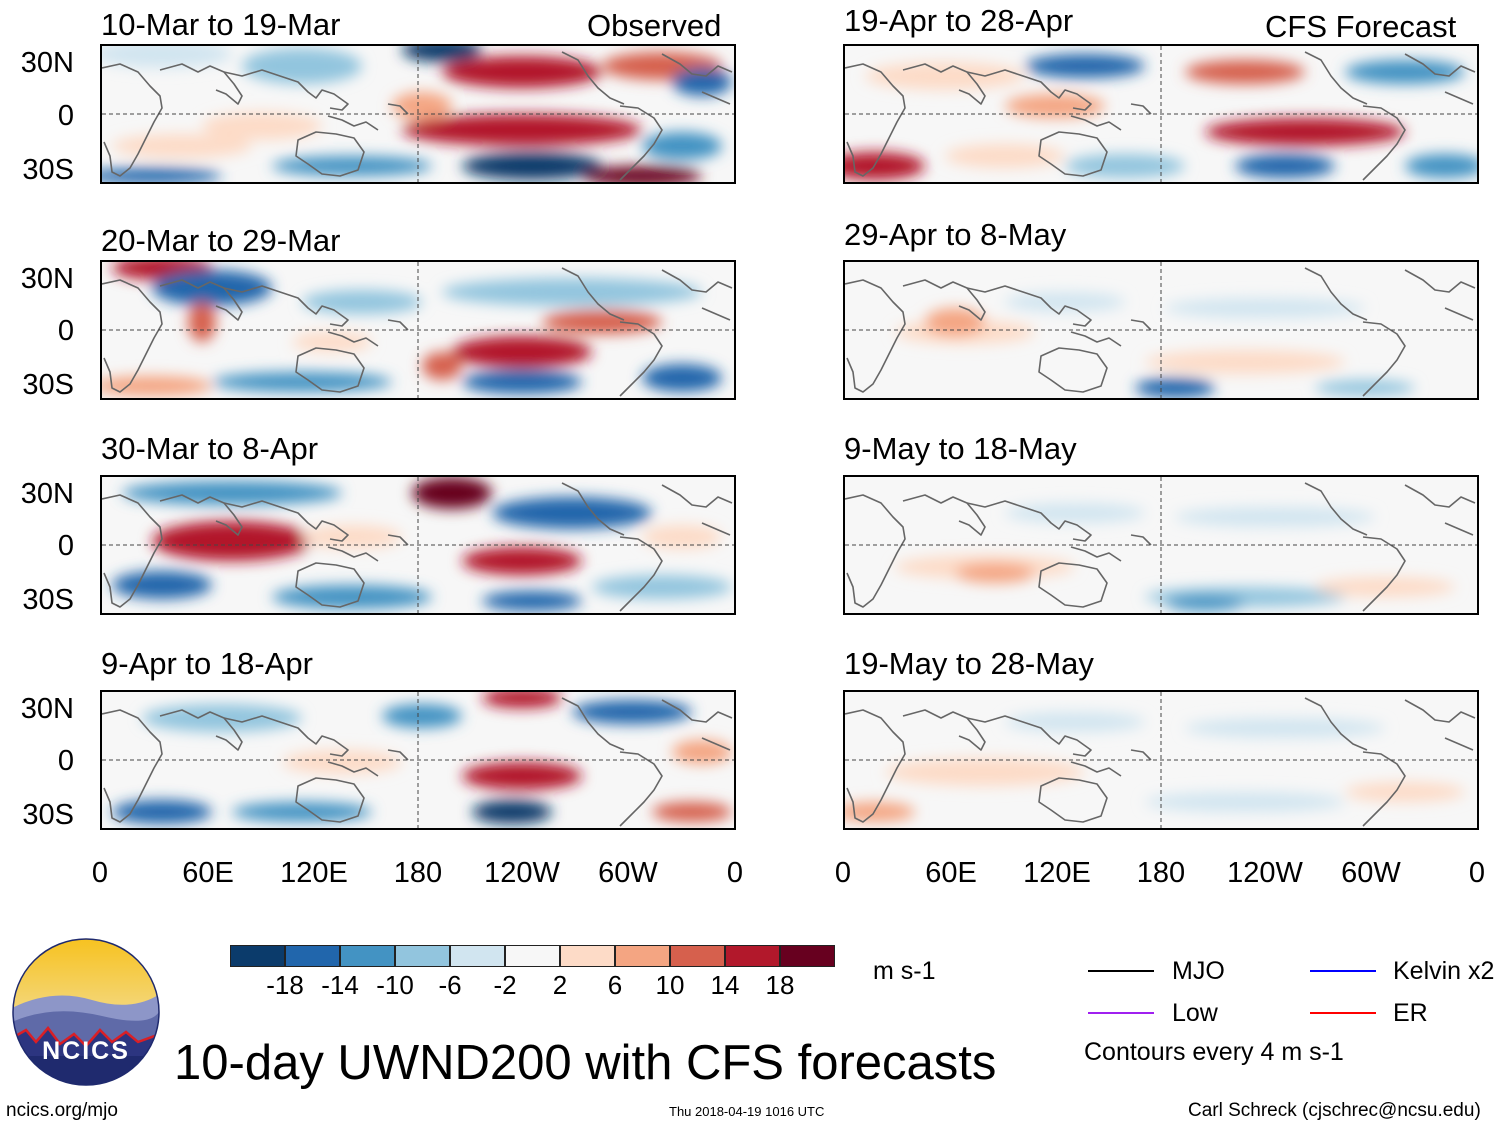 Image resolution: width=1510 pixels, height=1127 pixels. Describe the element at coordinates (725, 985) in the screenshot. I see `colorbar-tick: 14` at that location.